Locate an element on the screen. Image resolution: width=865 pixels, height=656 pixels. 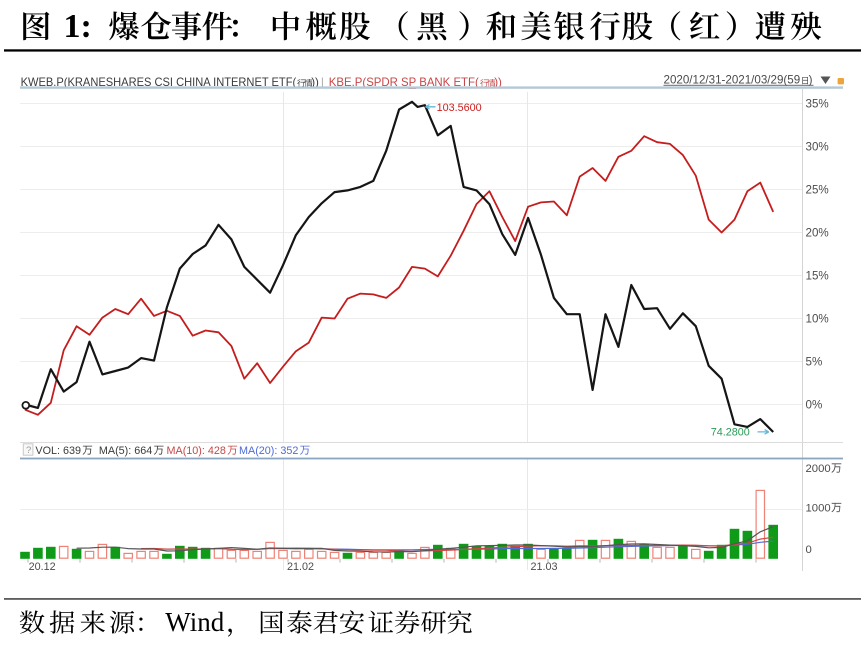
svg-text: 74.2800 is located at coordinates (730, 433).